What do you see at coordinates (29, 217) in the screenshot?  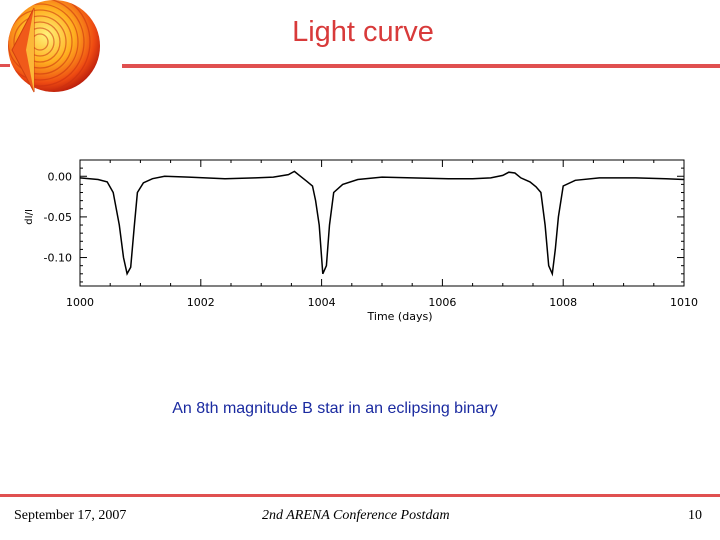 I see `y-axis-label: dI/I` at bounding box center [29, 217].